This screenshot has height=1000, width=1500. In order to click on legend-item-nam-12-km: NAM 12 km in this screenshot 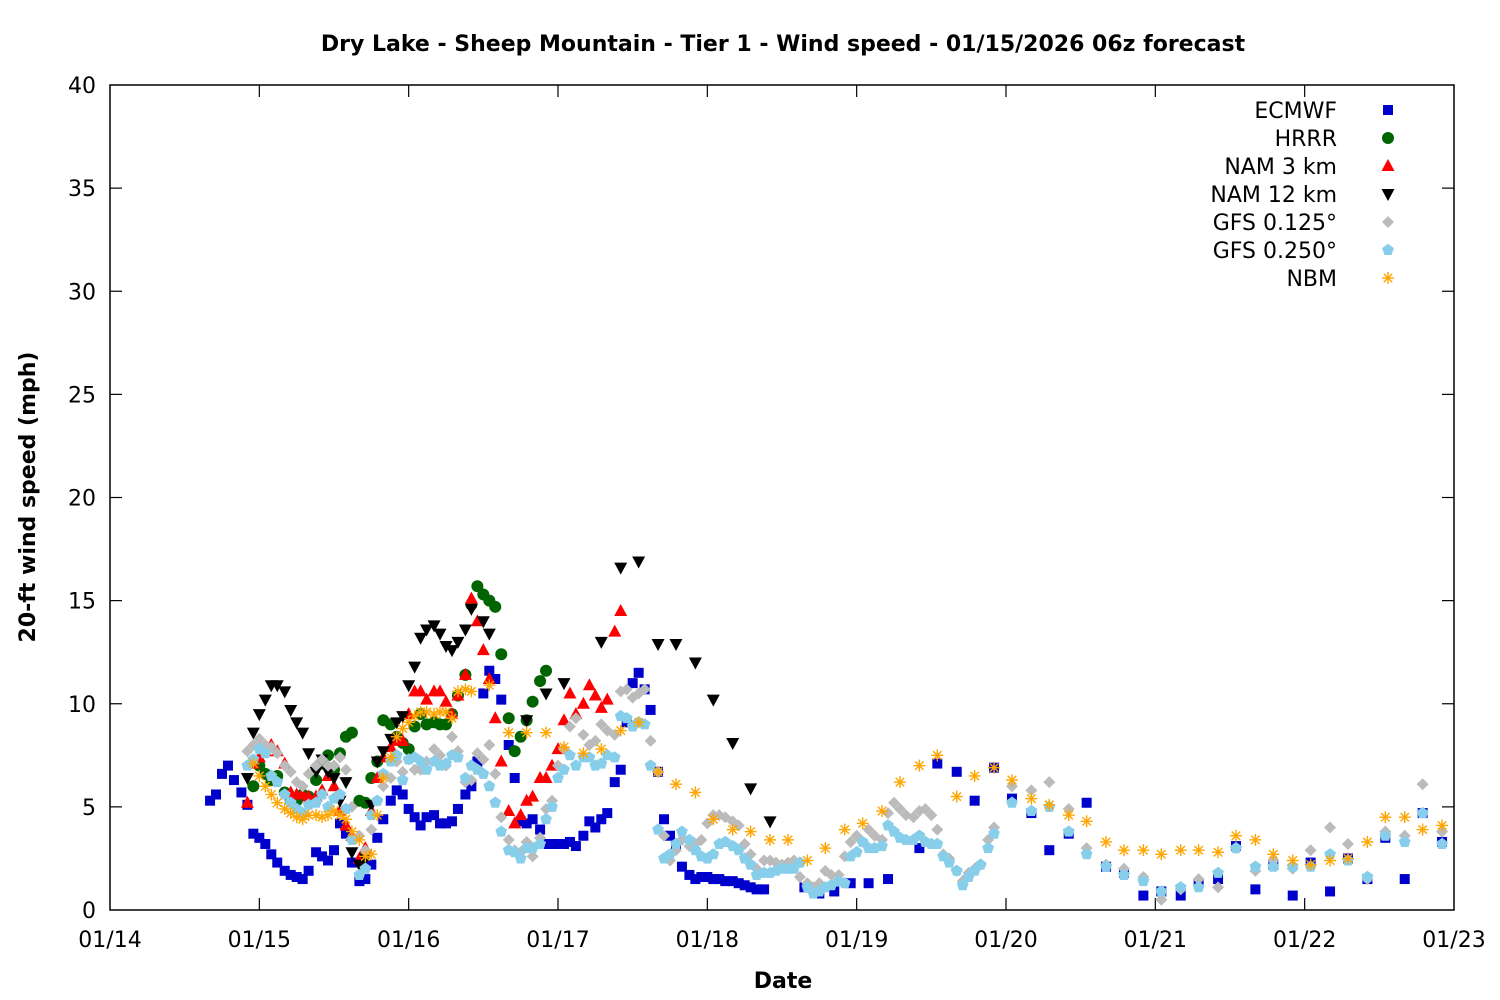, I will do `click(1302, 195)`.